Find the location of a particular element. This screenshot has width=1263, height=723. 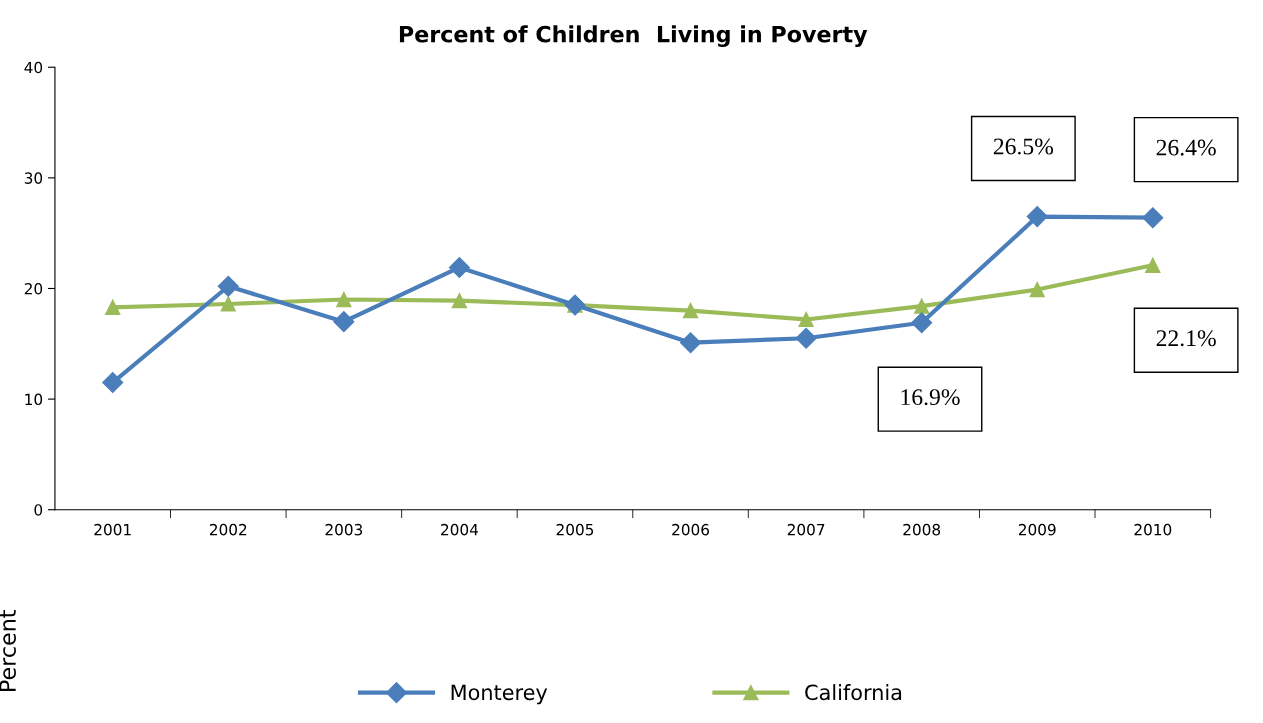

x-tick-label: 2002 is located at coordinates (228, 529).